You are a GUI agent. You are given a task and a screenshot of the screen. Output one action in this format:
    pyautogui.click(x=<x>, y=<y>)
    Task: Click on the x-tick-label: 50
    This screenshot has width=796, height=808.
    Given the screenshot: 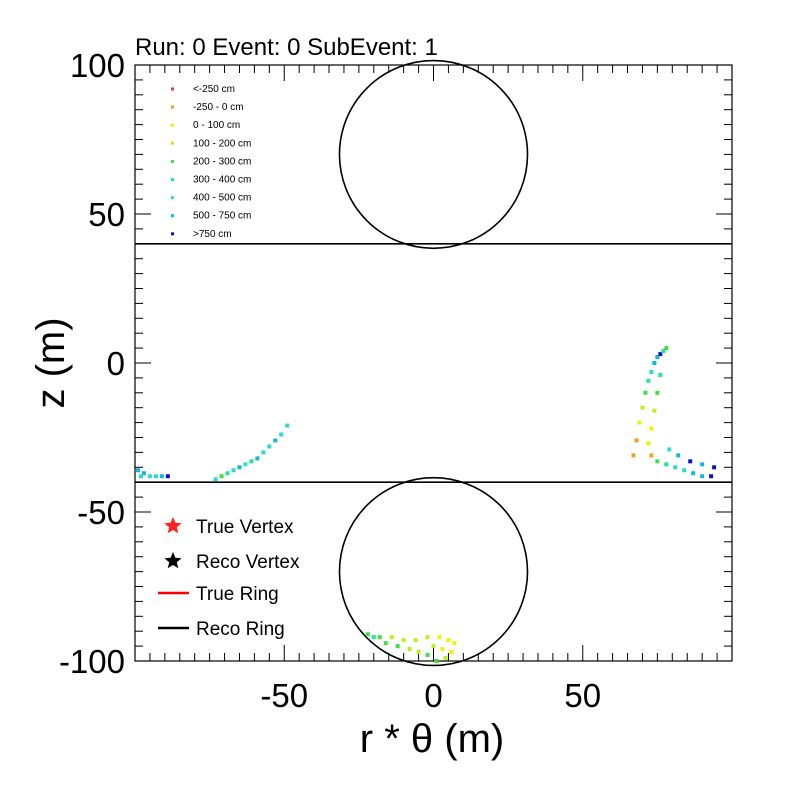 What is the action you would take?
    pyautogui.click(x=582, y=695)
    